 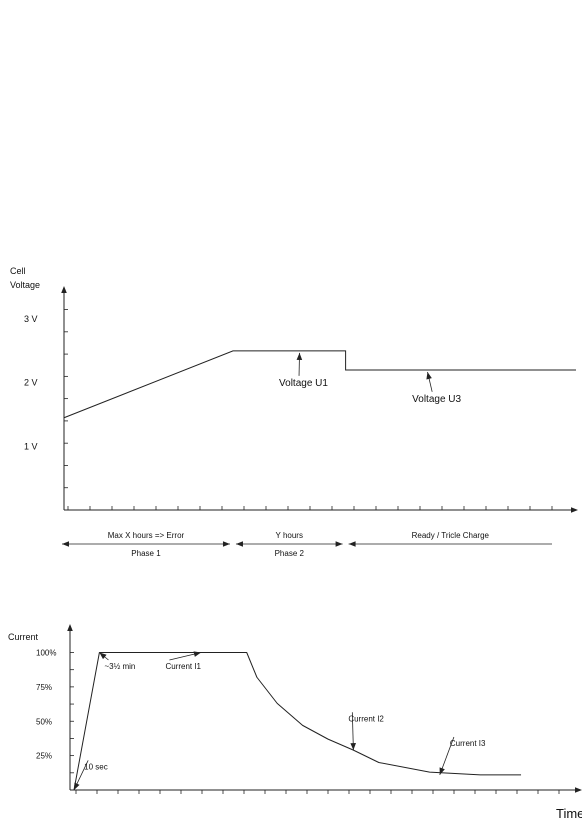 I want to click on current-series, so click(x=297, y=722).